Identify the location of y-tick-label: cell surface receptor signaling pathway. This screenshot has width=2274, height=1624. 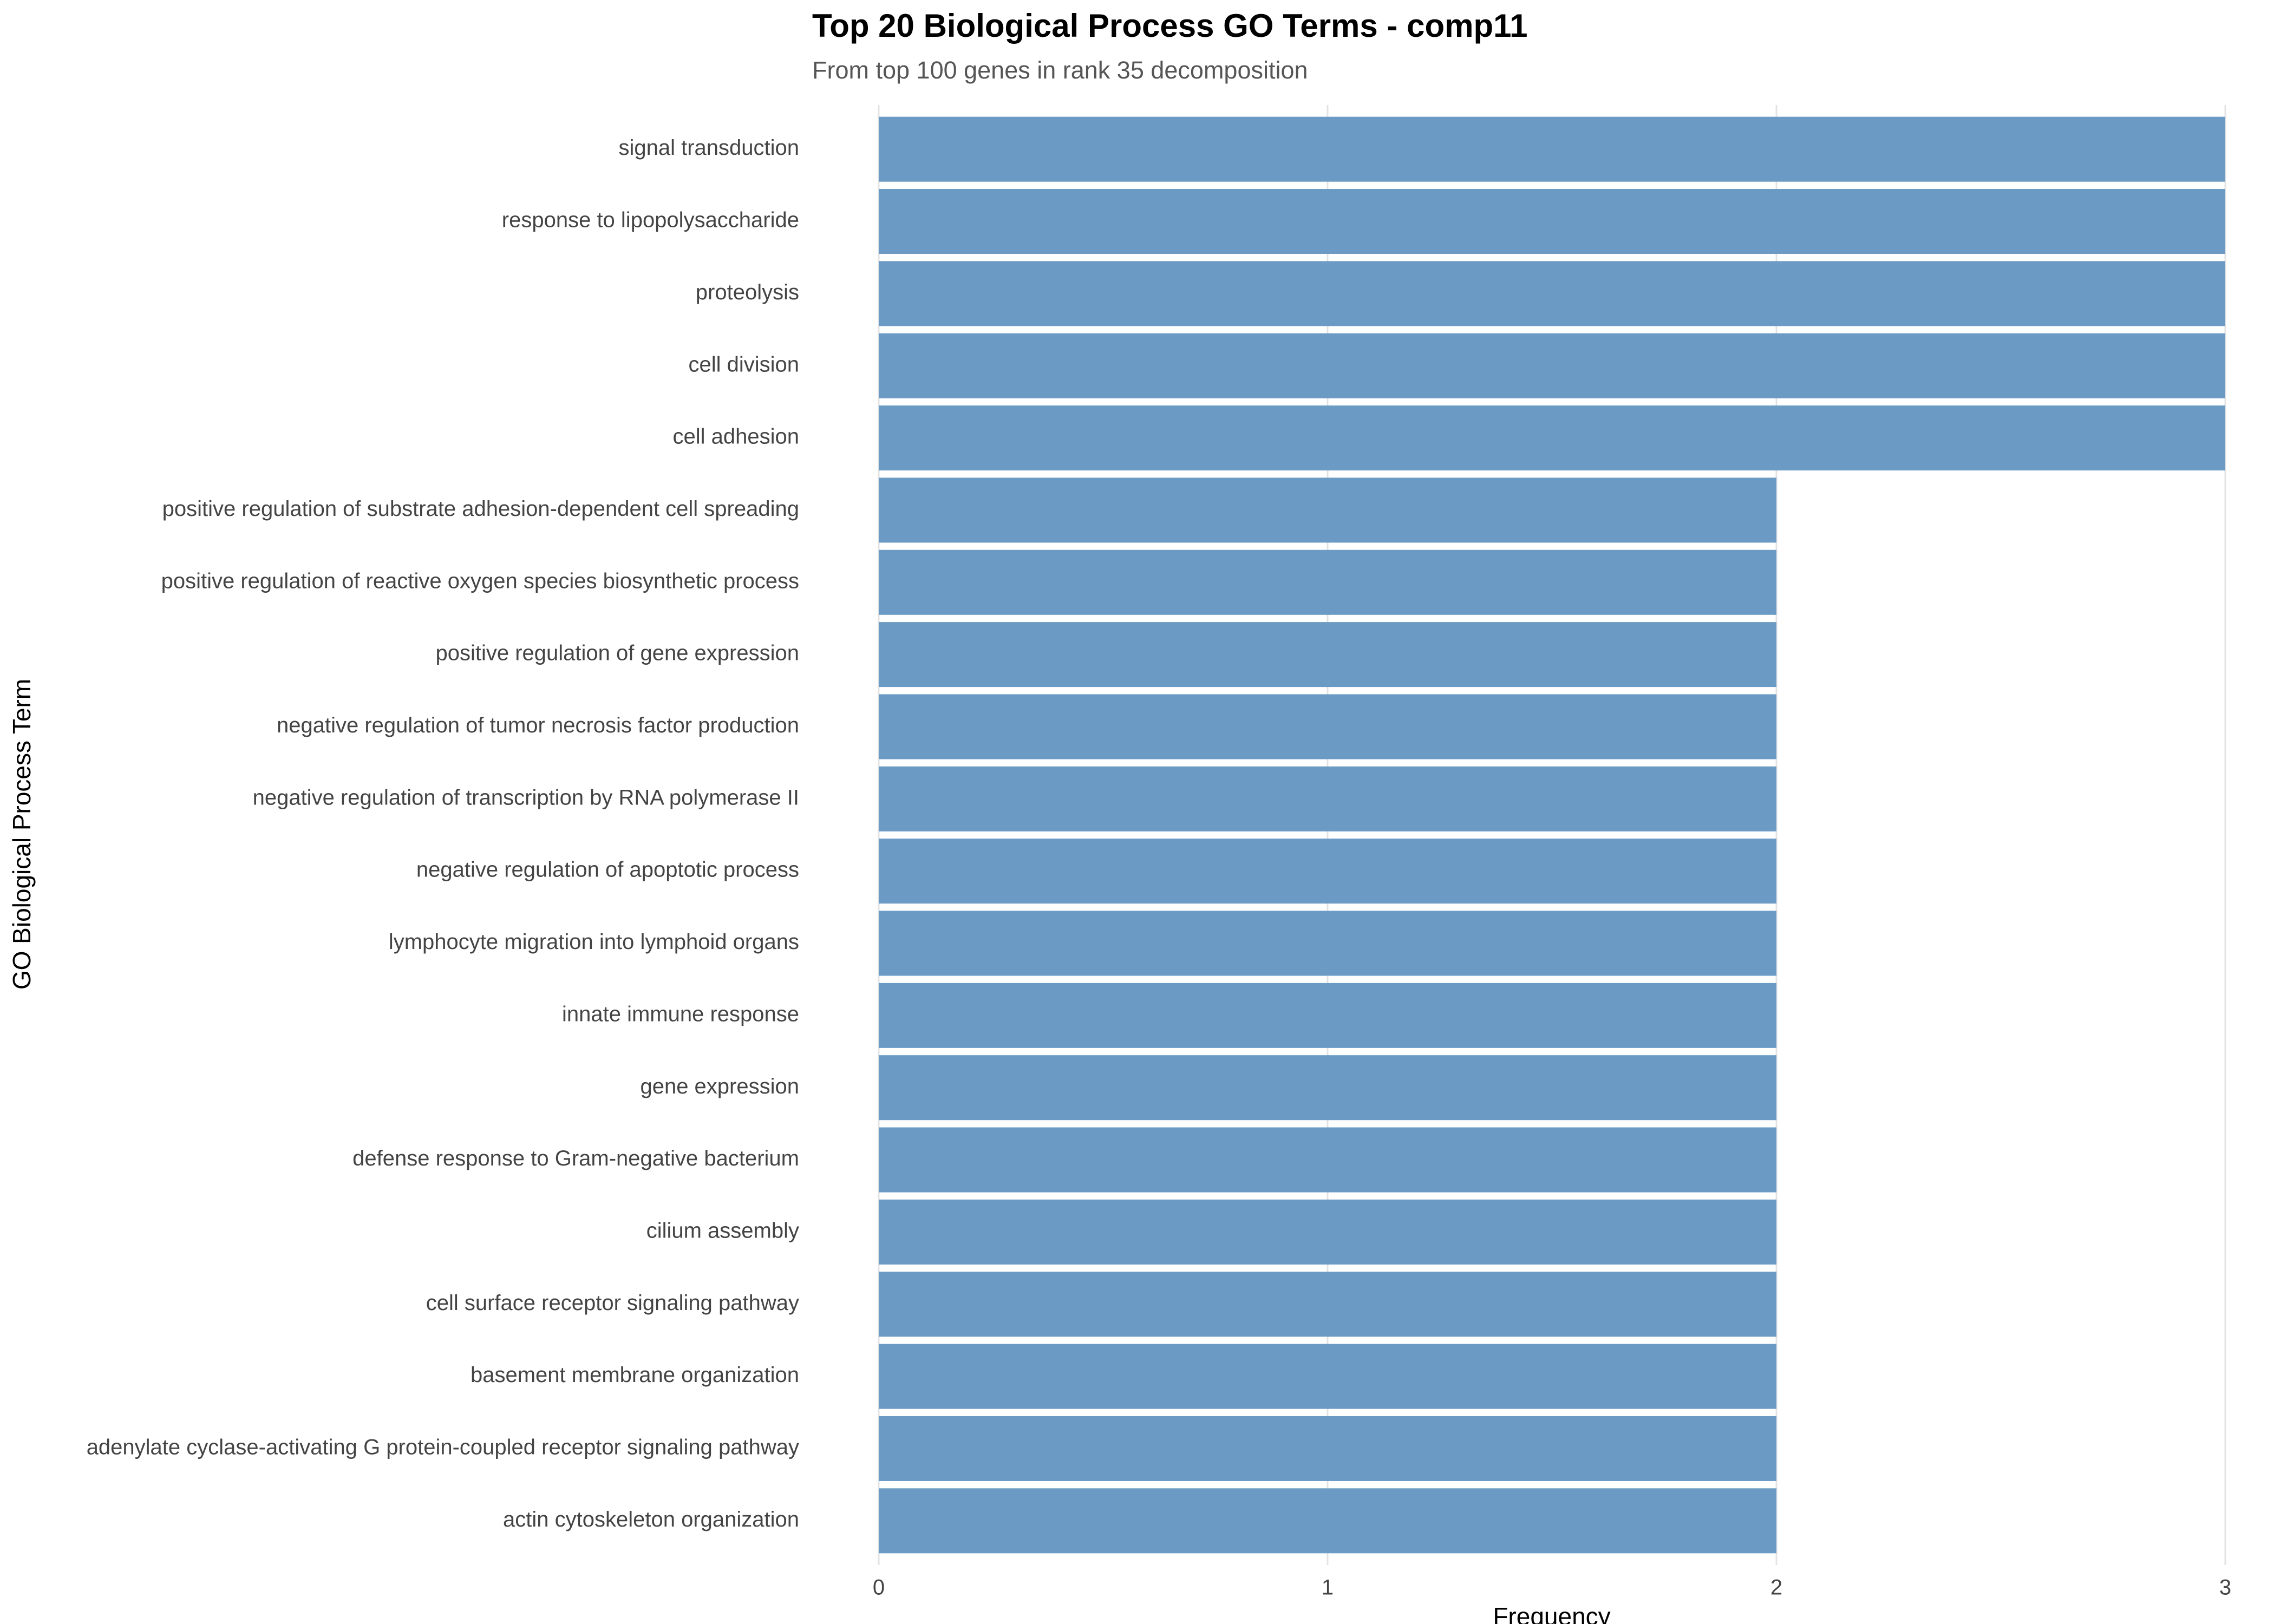
(613, 1303).